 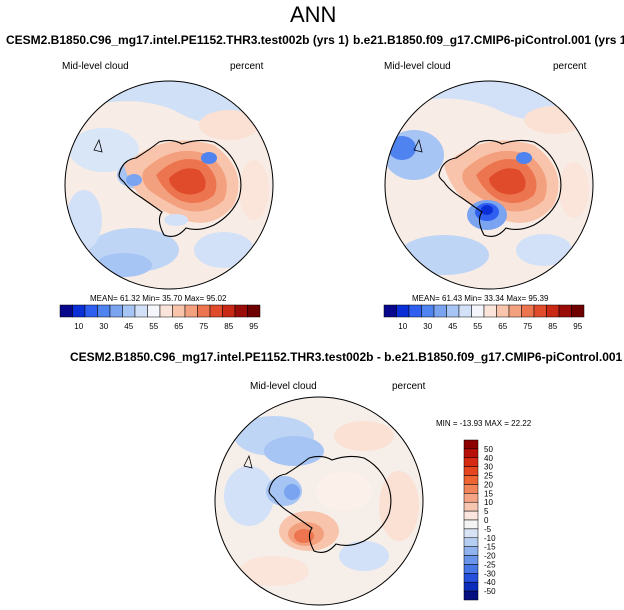 What do you see at coordinates (253, 326) in the screenshot?
I see `left-colorbar-label: 95` at bounding box center [253, 326].